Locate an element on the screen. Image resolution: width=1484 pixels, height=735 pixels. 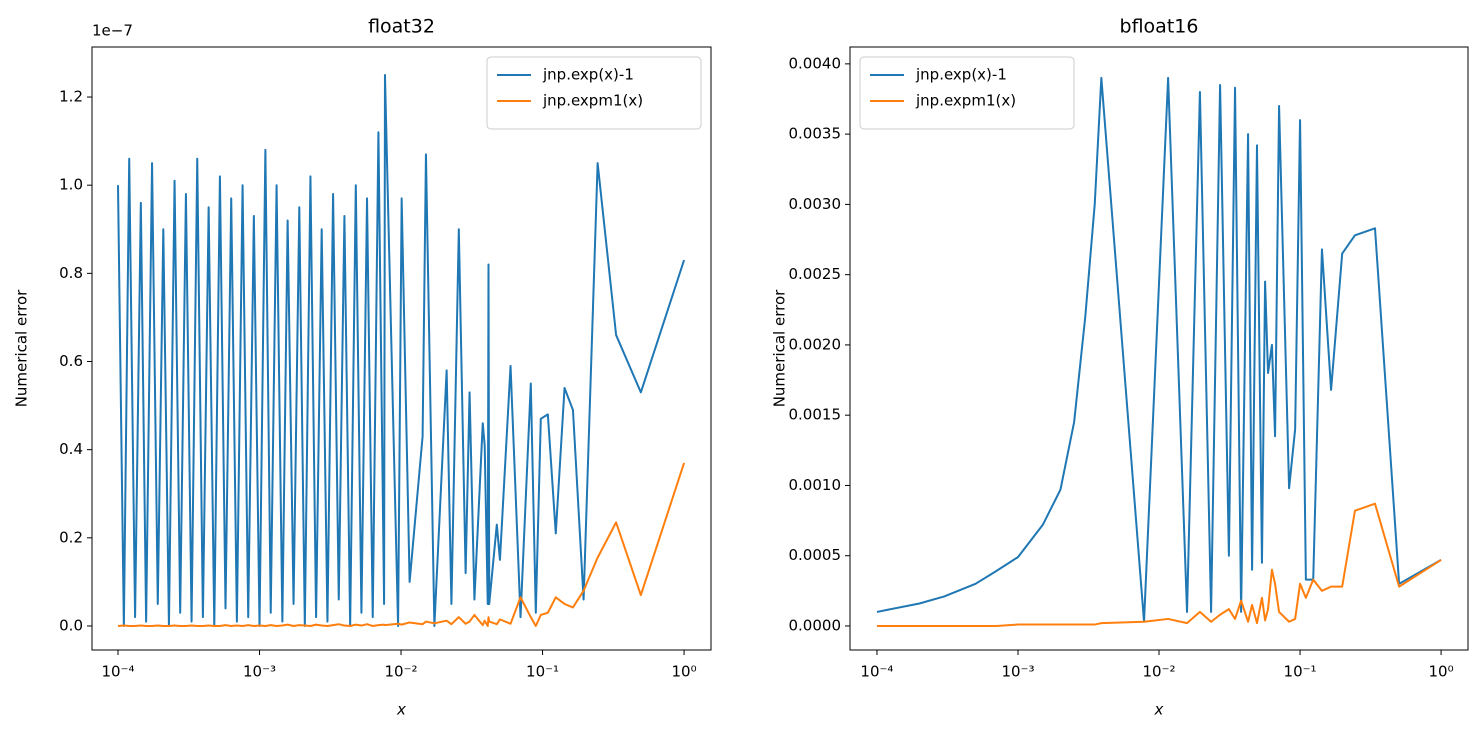
y-tick-label: 1.2 is located at coordinates (71, 97).